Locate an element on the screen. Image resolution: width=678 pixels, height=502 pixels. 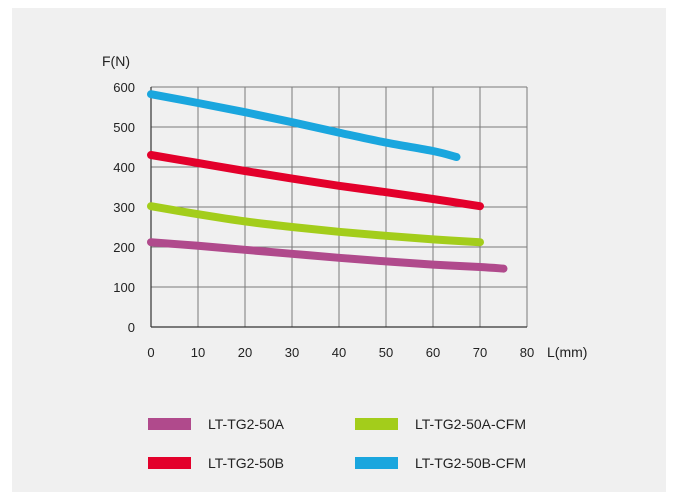
series-line-lt-tg2-50a is located at coordinates (327, 255).